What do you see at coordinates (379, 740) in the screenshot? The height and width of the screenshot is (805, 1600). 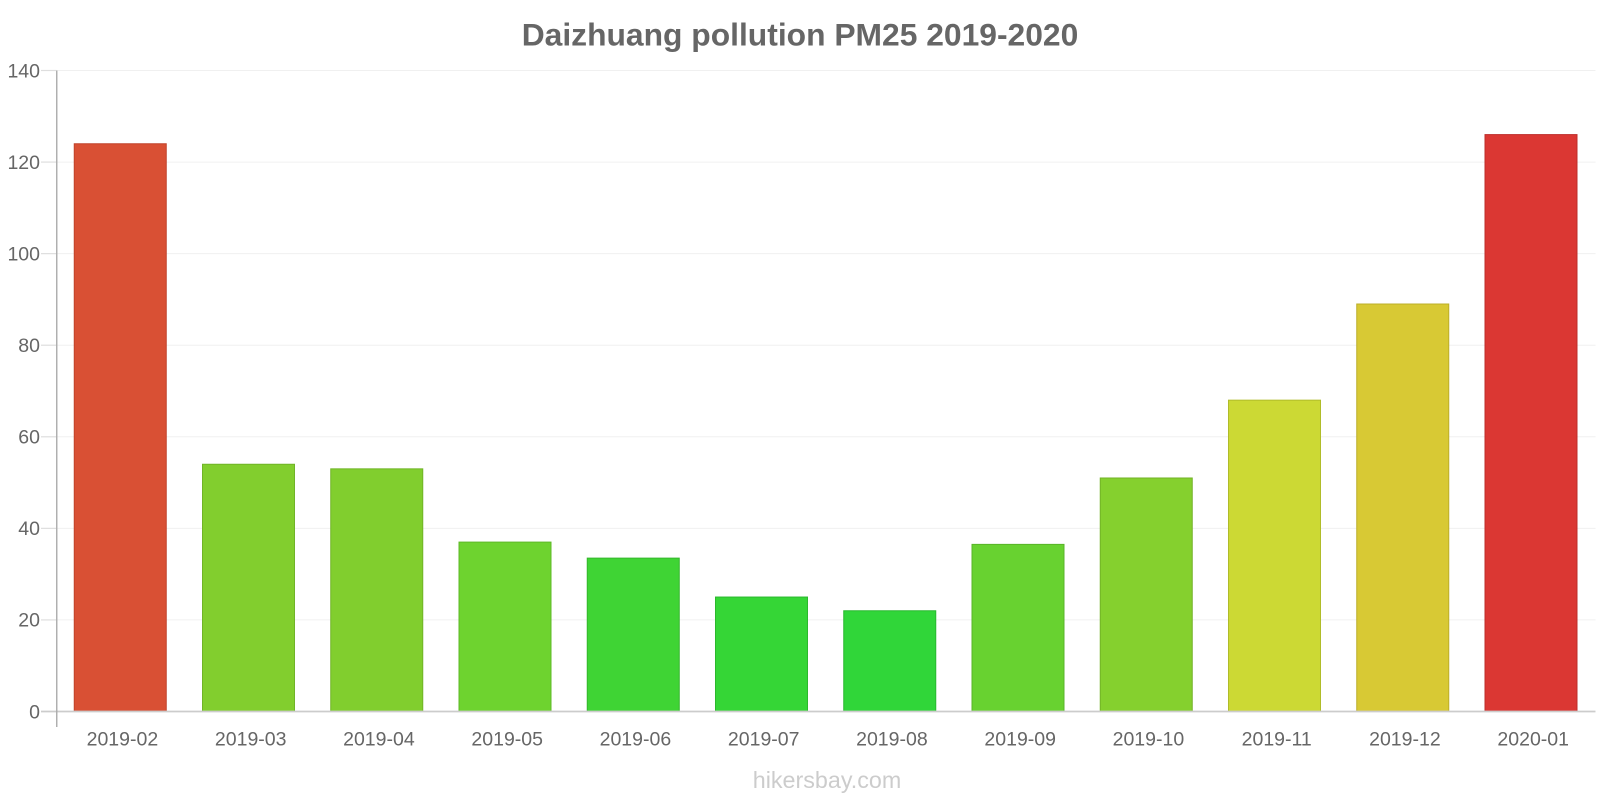 I see `svg-text: 2019-04` at bounding box center [379, 740].